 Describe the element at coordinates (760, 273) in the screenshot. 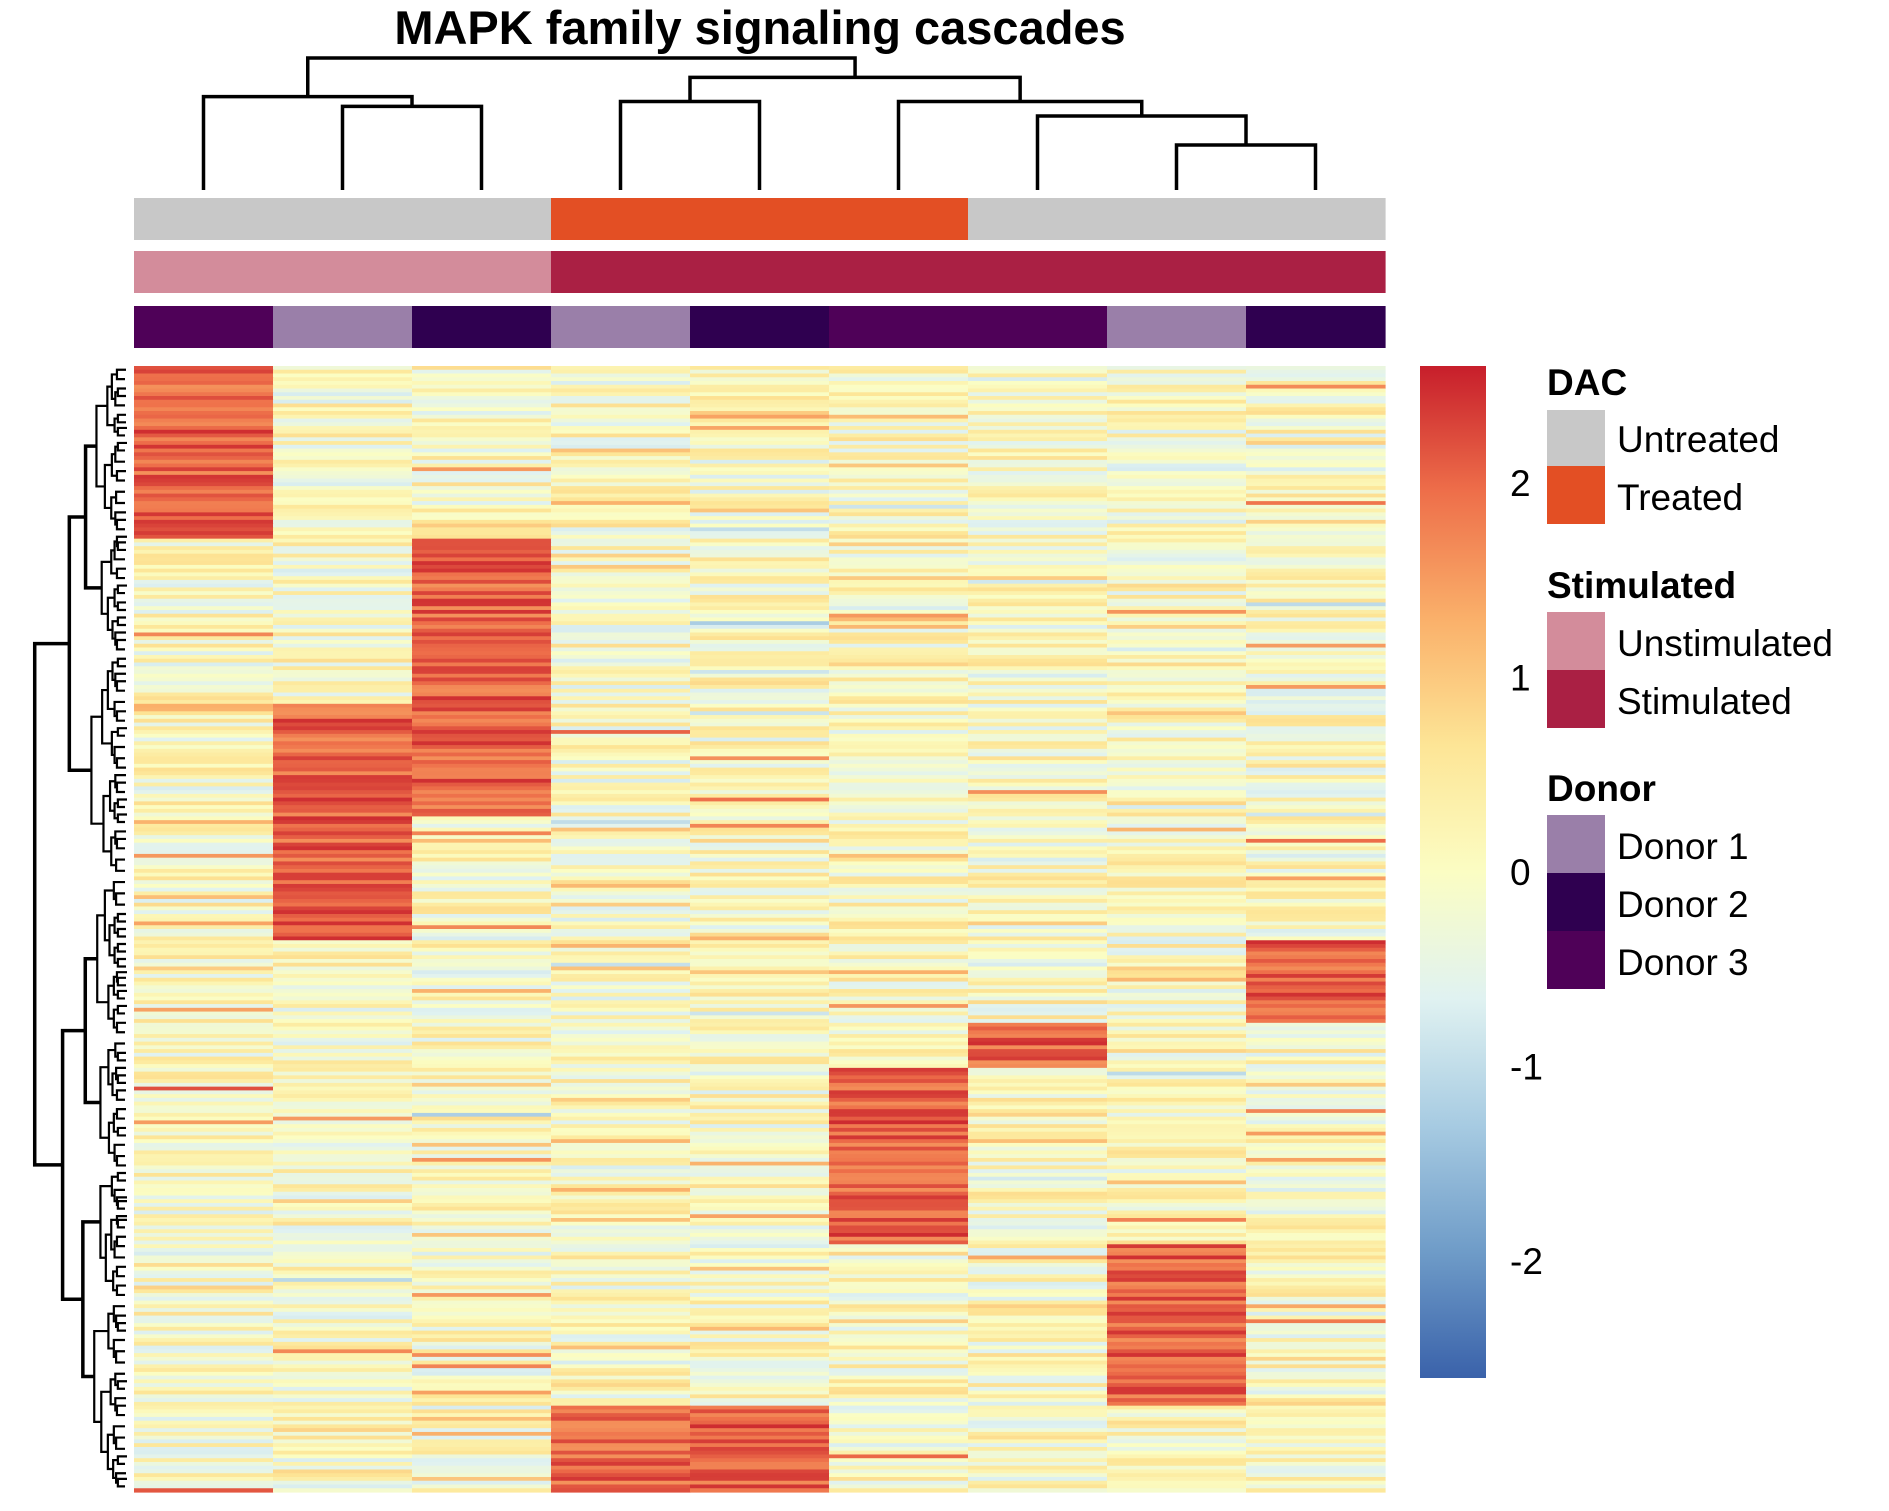

I see `column-annotations` at that location.